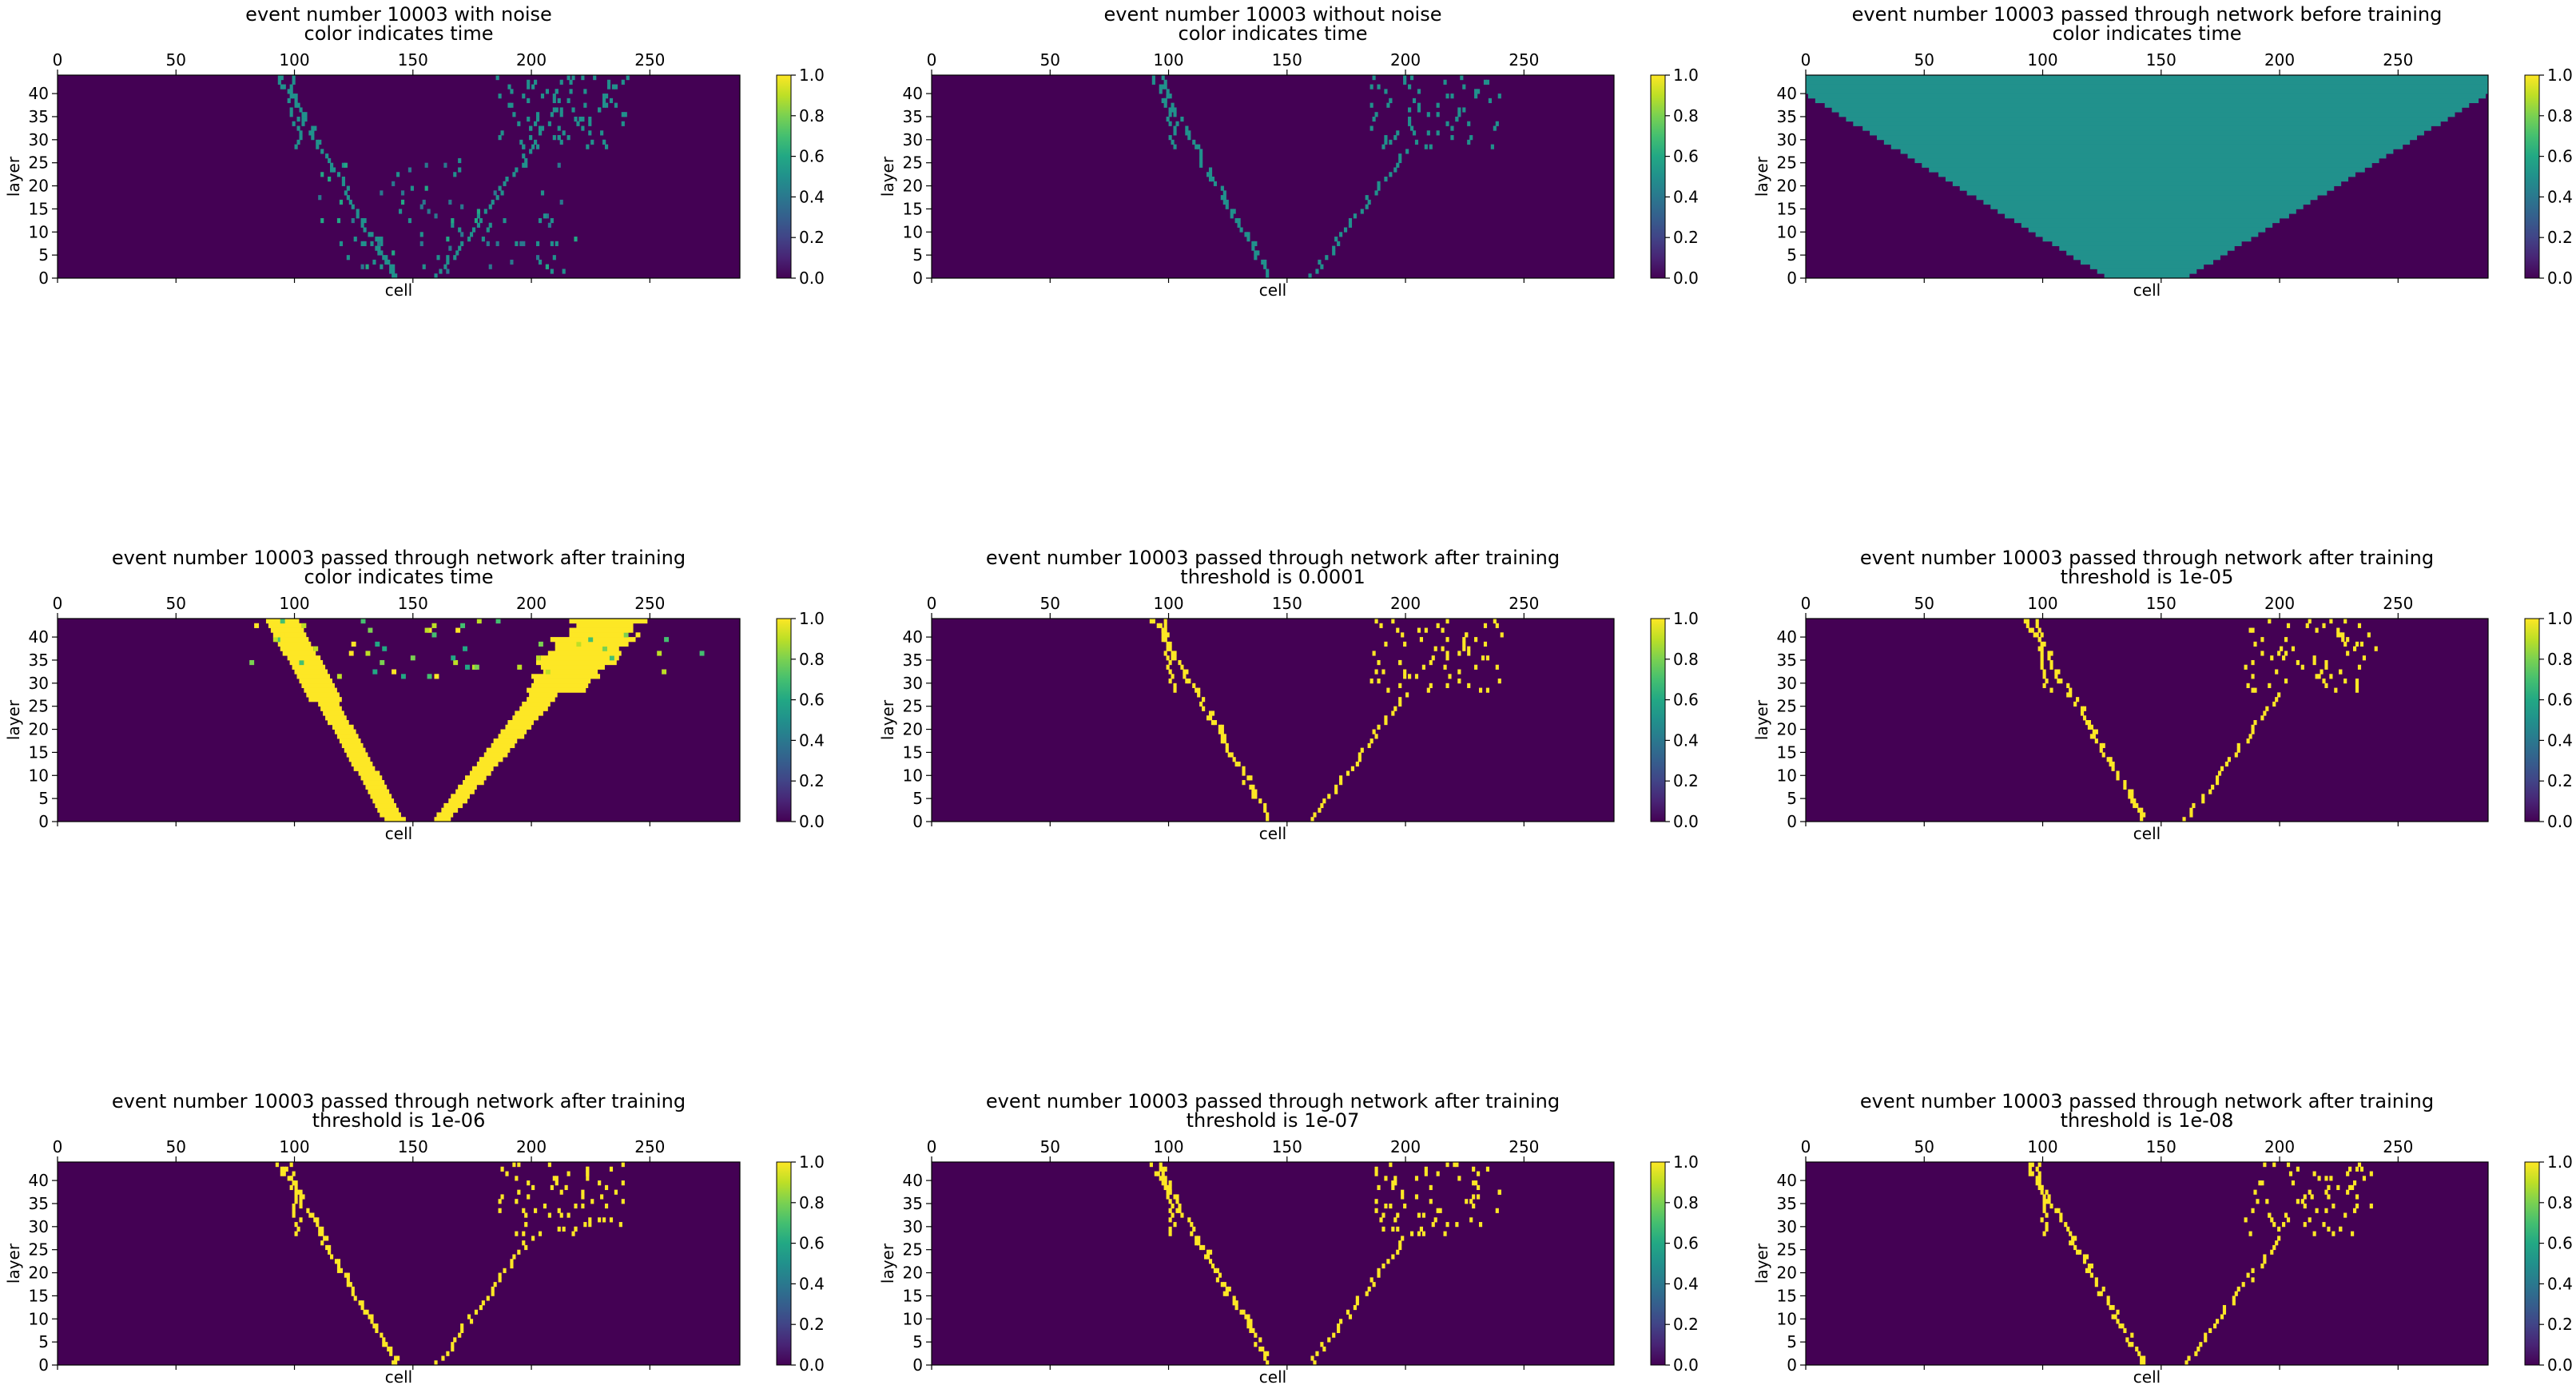 Image resolution: width=2576 pixels, height=1397 pixels. What do you see at coordinates (913, 683) in the screenshot?
I see `y-tick-label: 30` at bounding box center [913, 683].